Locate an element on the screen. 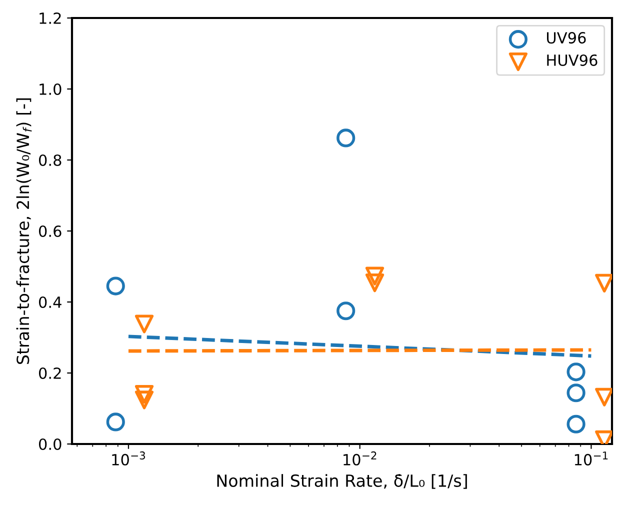  y-tick-label: 0.4 is located at coordinates (50, 302).